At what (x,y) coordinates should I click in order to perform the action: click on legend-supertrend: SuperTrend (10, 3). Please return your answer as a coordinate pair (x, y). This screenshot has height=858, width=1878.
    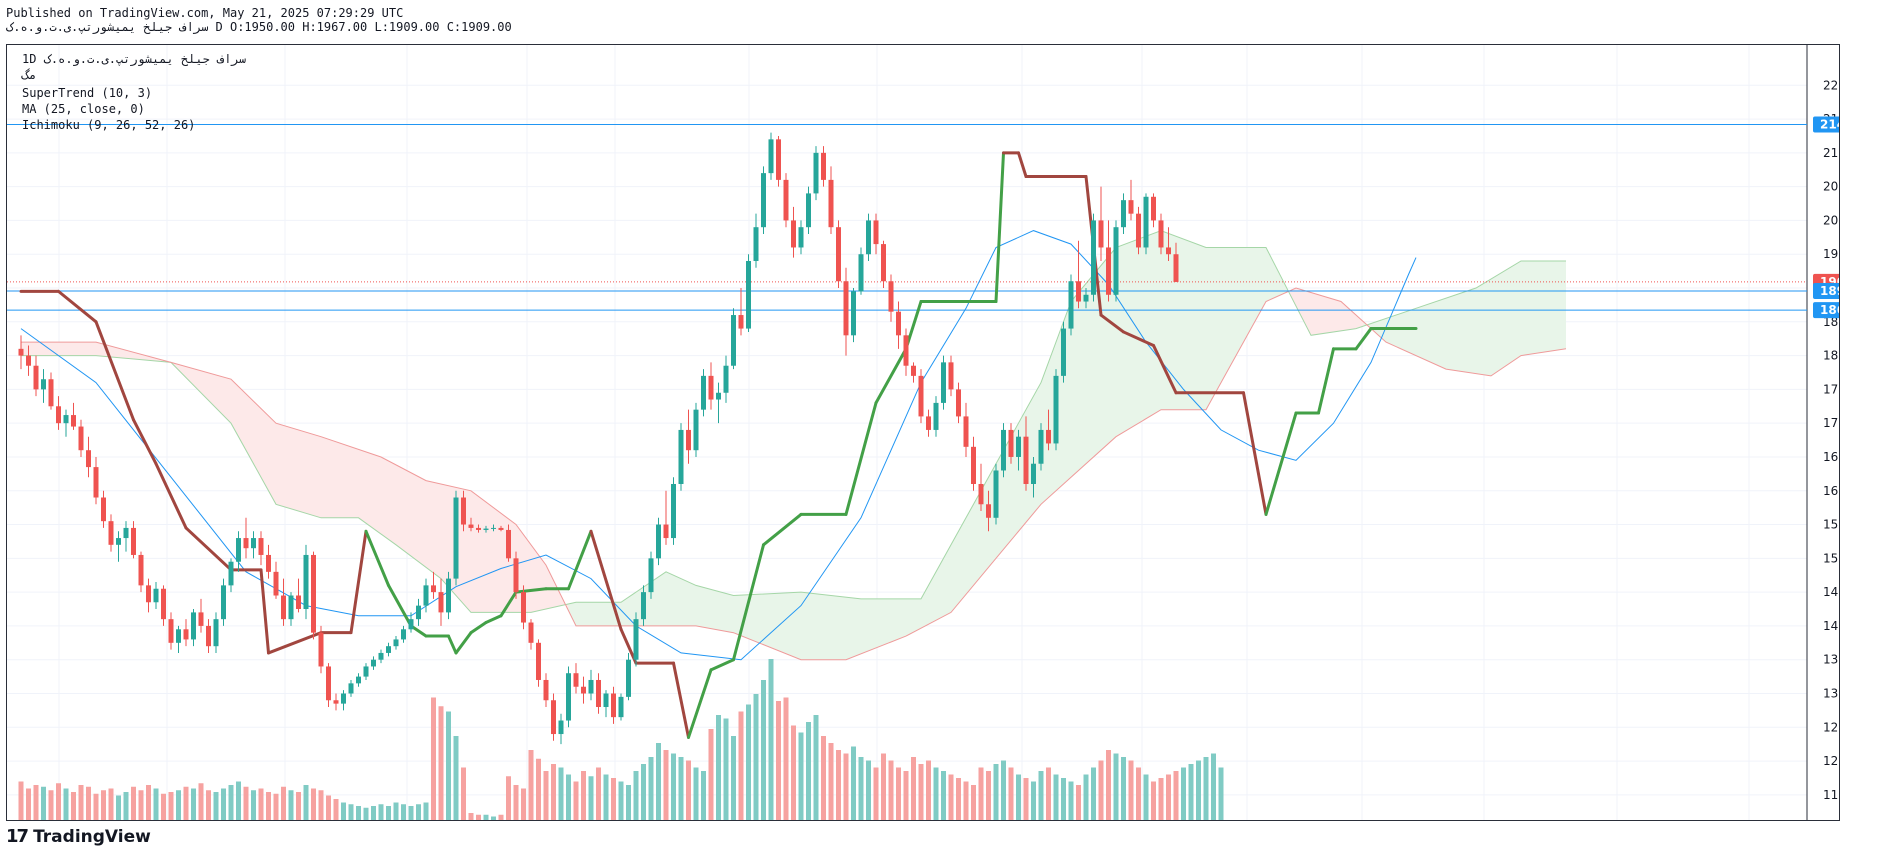
    Looking at the image, I should click on (87, 93).